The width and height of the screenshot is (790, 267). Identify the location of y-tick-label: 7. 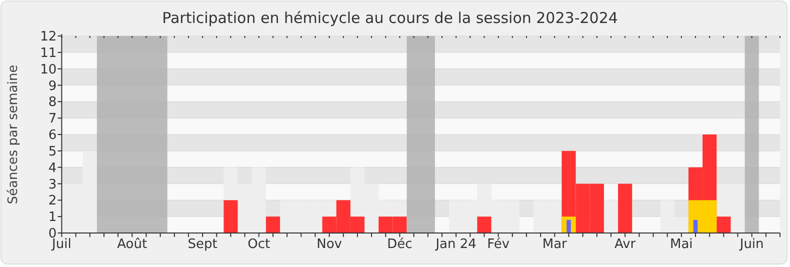
(52, 119).